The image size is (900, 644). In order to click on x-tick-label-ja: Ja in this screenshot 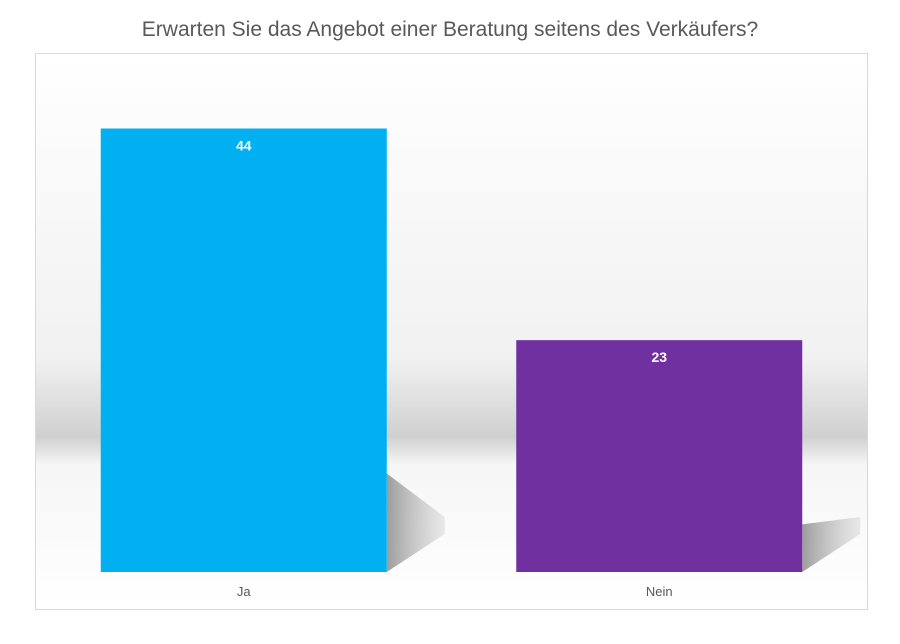, I will do `click(244, 591)`.